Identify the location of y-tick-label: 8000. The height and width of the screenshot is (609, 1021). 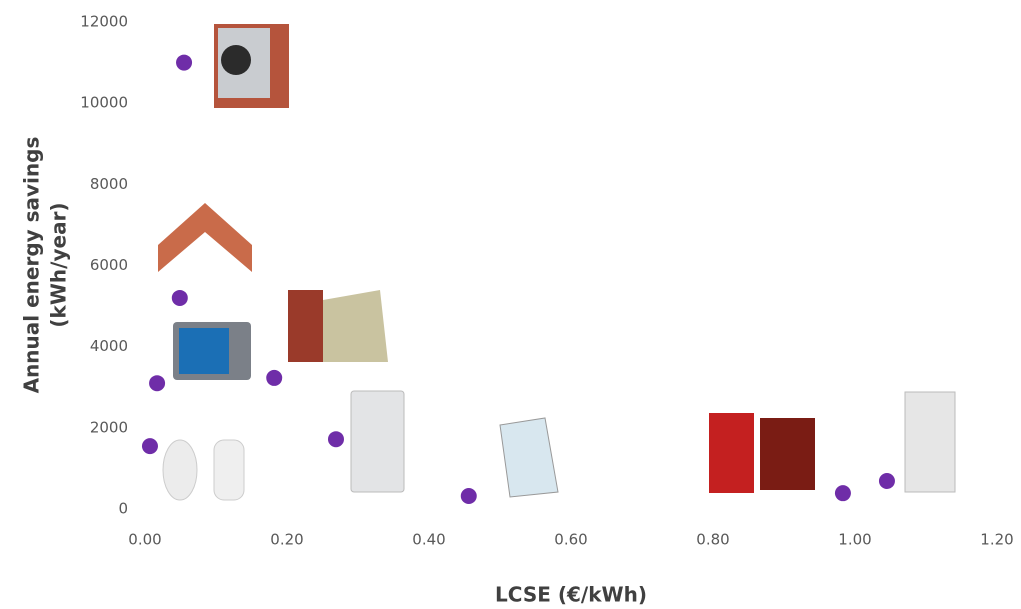
(109, 184).